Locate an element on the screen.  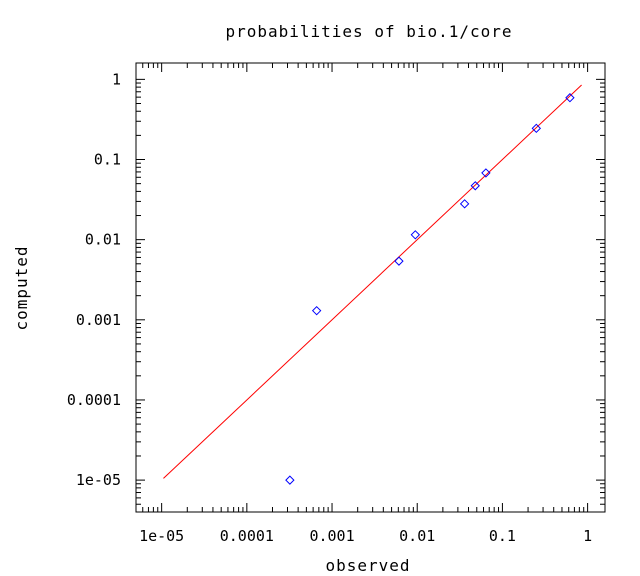
x-axis-label: observed is located at coordinates (367, 565).